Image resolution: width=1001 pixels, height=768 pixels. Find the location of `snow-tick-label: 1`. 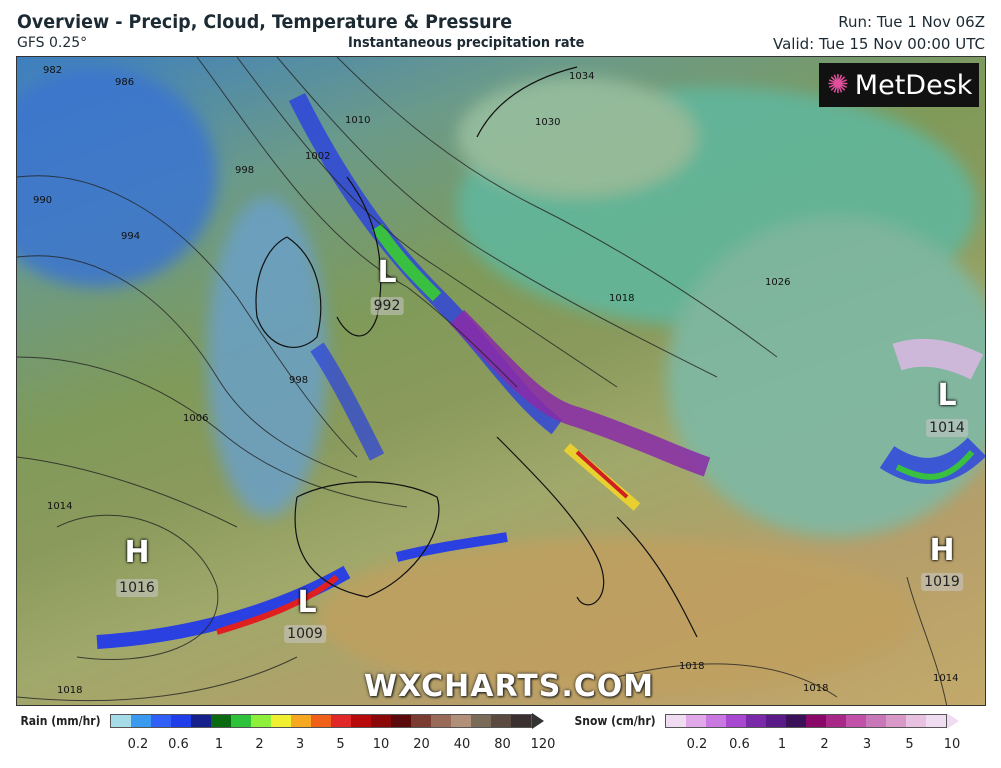

snow-tick-label: 1 is located at coordinates (782, 744).